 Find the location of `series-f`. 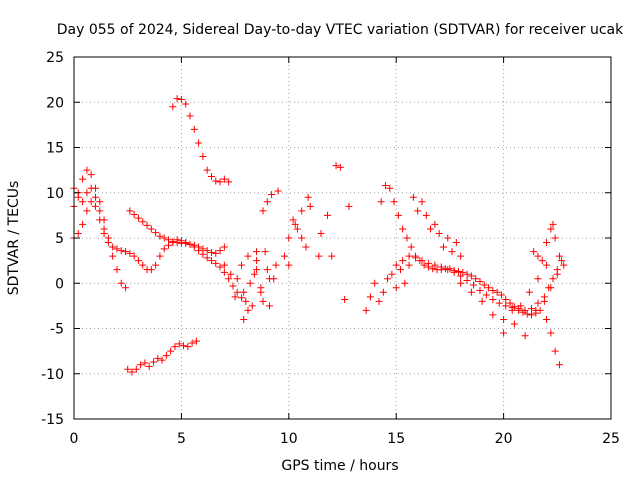

series-f is located at coordinates (201, 140).